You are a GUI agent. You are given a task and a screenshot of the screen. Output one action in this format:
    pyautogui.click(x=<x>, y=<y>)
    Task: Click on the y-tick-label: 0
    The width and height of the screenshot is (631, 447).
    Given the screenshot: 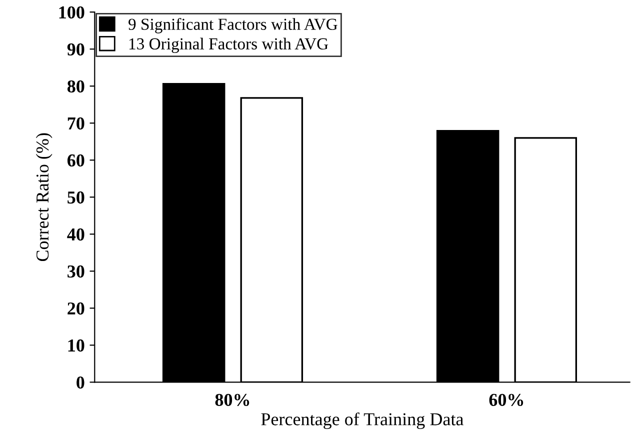 What is the action you would take?
    pyautogui.click(x=80, y=382)
    